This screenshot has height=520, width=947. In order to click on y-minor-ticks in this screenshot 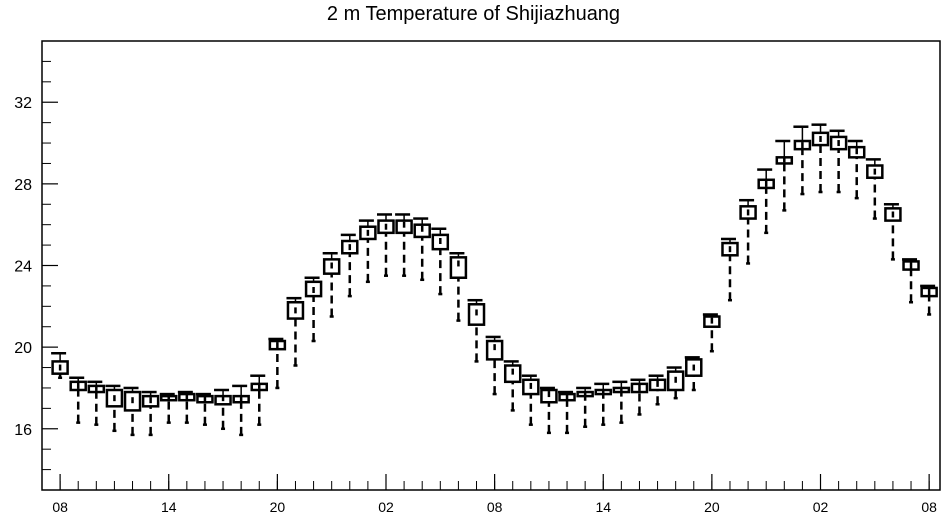, I will do `click(46, 265)`.